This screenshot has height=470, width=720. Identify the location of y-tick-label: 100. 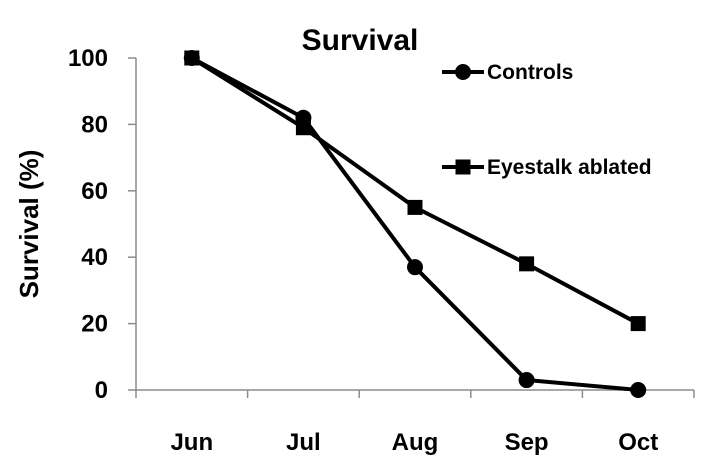
(88, 58).